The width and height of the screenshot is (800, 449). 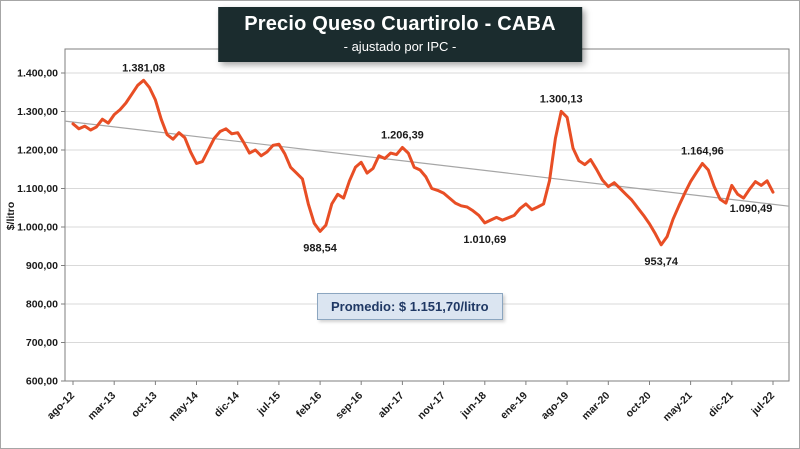 What do you see at coordinates (400, 24) in the screenshot?
I see `chart-title: Precio Queso Cuartirolo - CABA` at bounding box center [400, 24].